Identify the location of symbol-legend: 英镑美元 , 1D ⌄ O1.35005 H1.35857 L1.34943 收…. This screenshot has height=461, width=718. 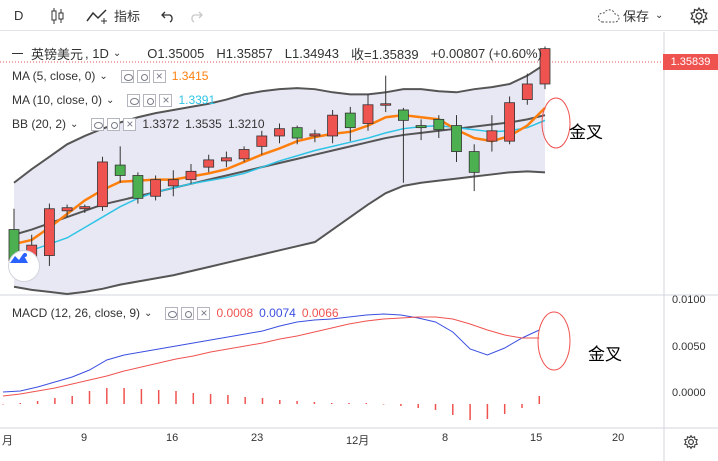
(277, 53).